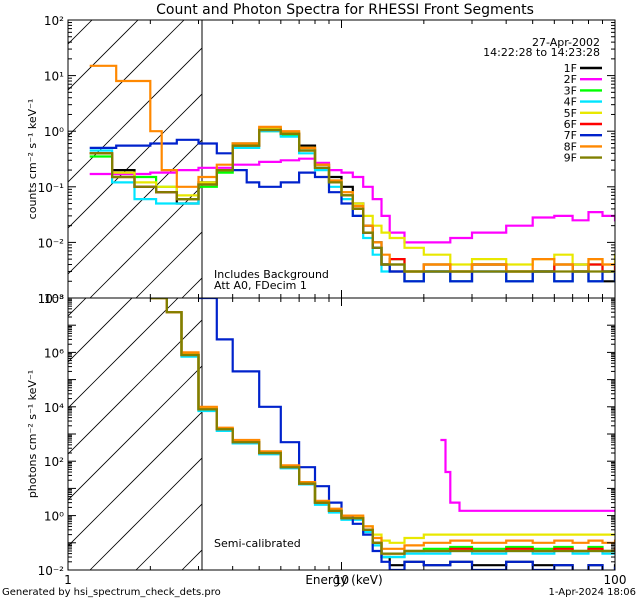 This screenshot has height=600, width=640. What do you see at coordinates (32, 434) in the screenshot?
I see `bottom-y-axis-label: photons cm⁻² s⁻¹ keV⁻¹` at bounding box center [32, 434].